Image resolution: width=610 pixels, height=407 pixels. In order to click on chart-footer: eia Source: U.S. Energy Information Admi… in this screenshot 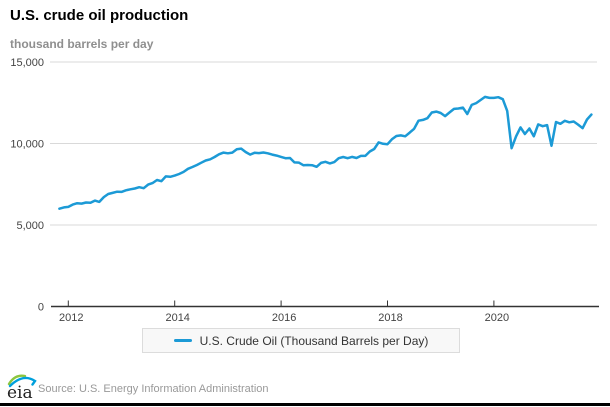, I will do `click(305, 386)`.